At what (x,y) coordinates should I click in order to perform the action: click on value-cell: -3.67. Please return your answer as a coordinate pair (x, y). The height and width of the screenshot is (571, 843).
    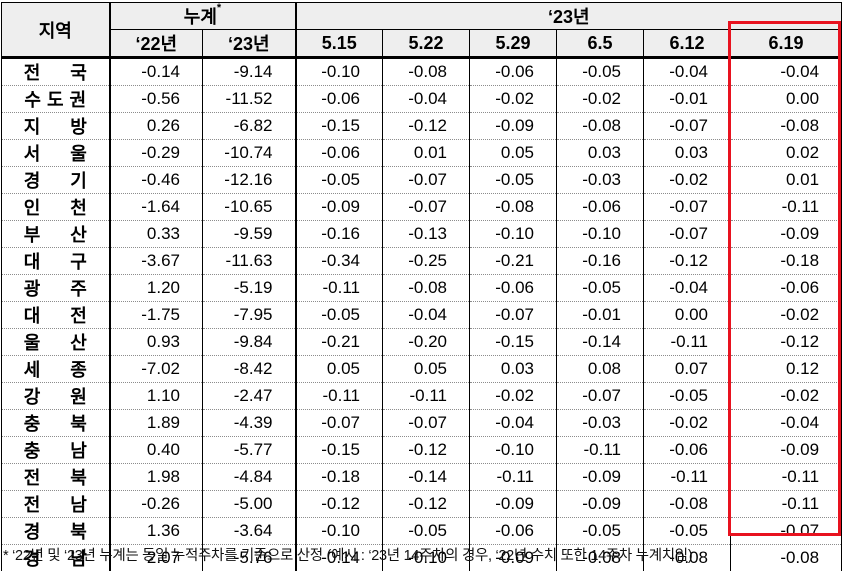
    Looking at the image, I should click on (156, 261).